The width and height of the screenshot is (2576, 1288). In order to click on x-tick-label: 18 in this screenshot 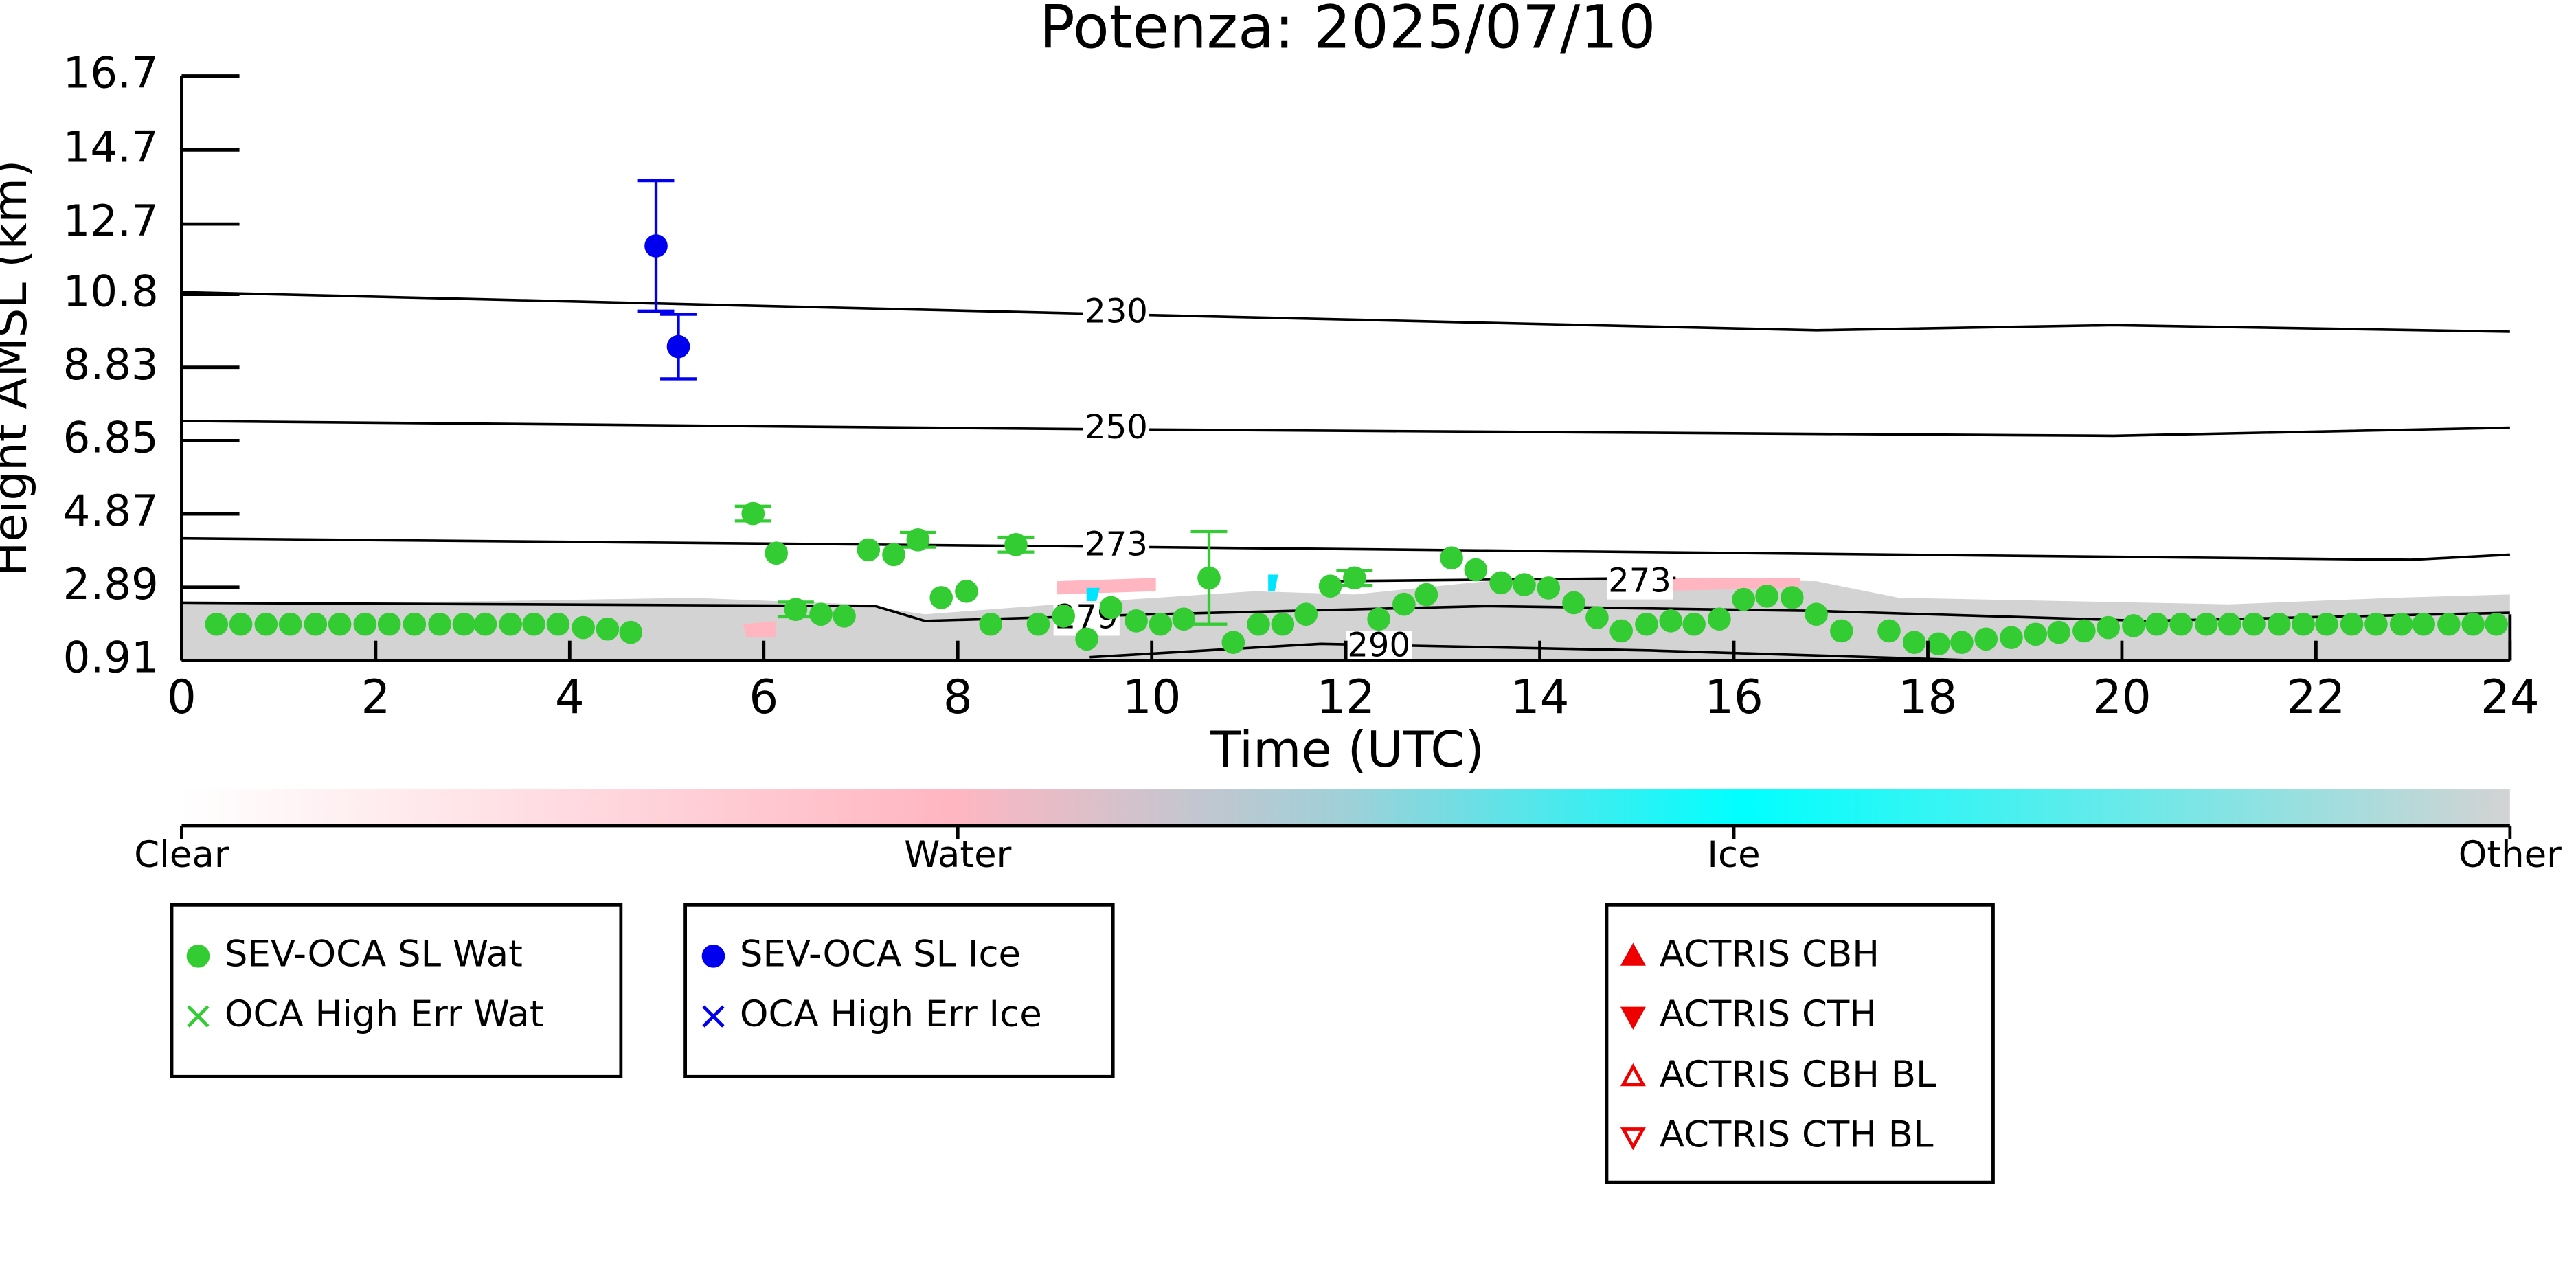, I will do `click(1928, 697)`.